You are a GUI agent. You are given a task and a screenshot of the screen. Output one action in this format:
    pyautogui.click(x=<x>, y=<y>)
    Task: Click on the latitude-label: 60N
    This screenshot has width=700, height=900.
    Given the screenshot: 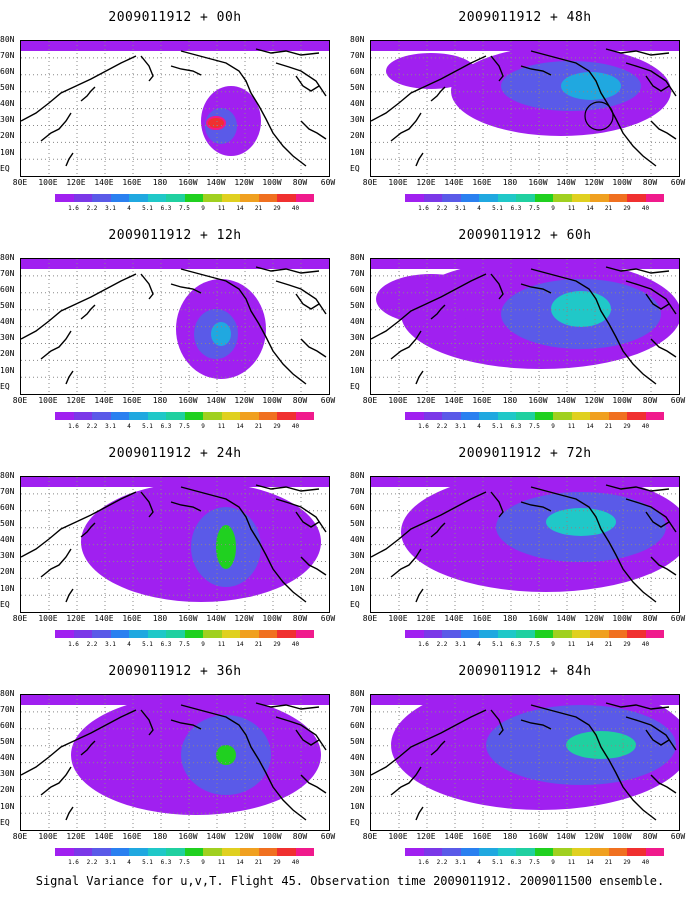 What is the action you would take?
    pyautogui.click(x=357, y=290)
    